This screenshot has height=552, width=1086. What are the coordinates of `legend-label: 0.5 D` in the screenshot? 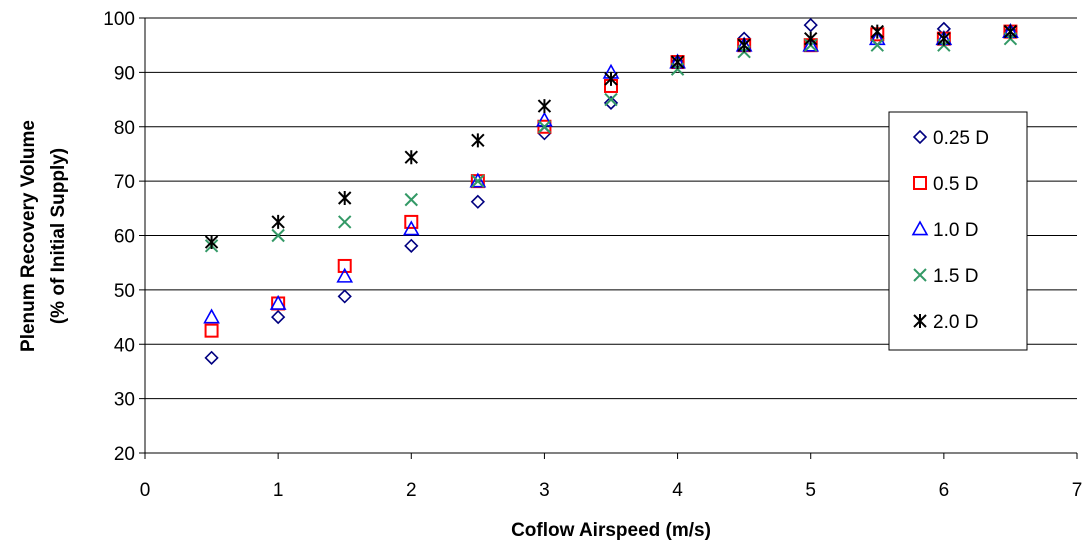 It's located at (955, 184).